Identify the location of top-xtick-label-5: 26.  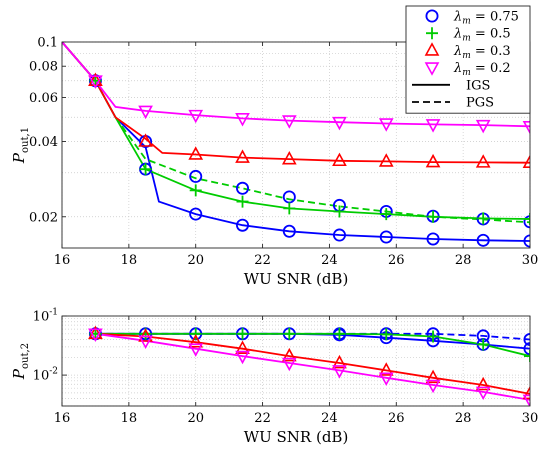
(396, 260).